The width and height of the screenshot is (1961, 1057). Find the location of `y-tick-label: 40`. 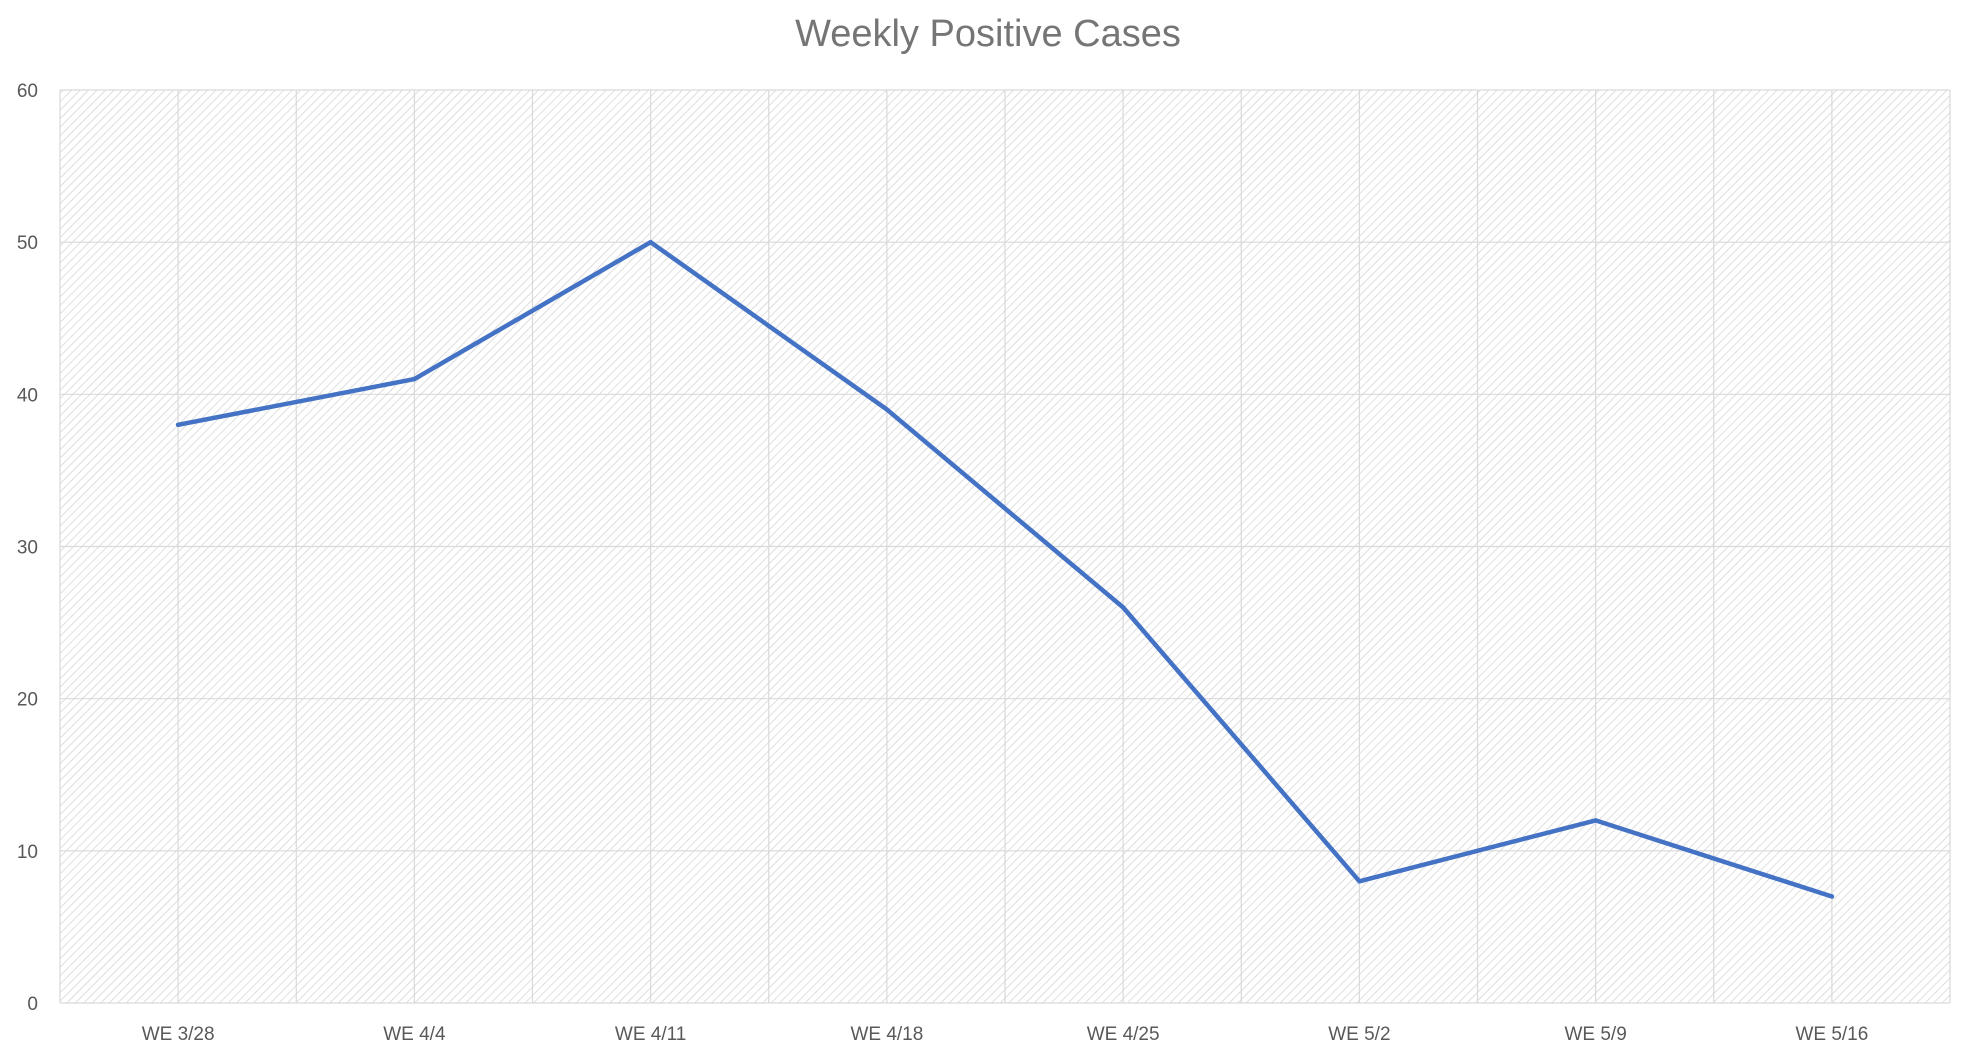

y-tick-label: 40 is located at coordinates (27, 395).